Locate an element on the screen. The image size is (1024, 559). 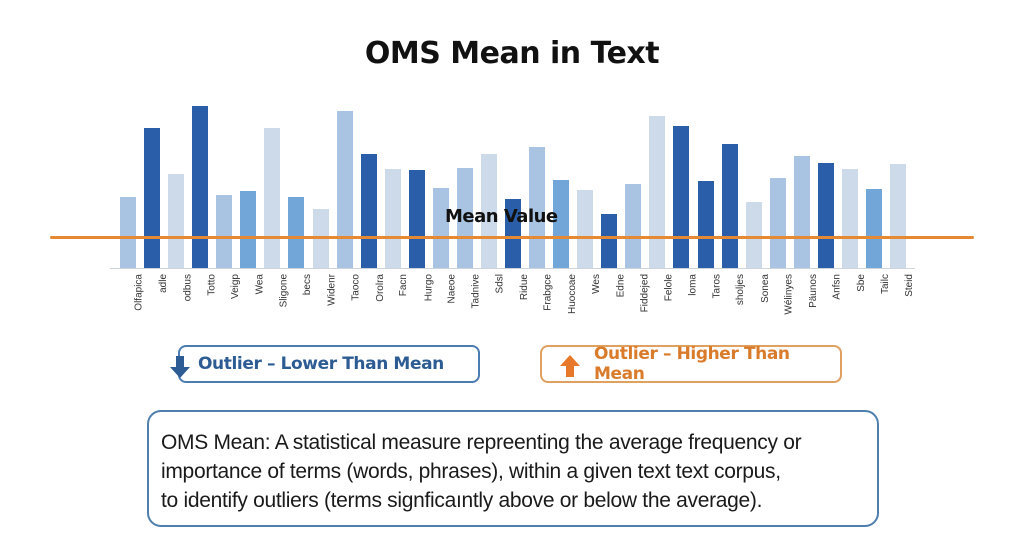
legend-lower-than-mean: Outlier – Lower Than Mean is located at coordinates (325, 364).